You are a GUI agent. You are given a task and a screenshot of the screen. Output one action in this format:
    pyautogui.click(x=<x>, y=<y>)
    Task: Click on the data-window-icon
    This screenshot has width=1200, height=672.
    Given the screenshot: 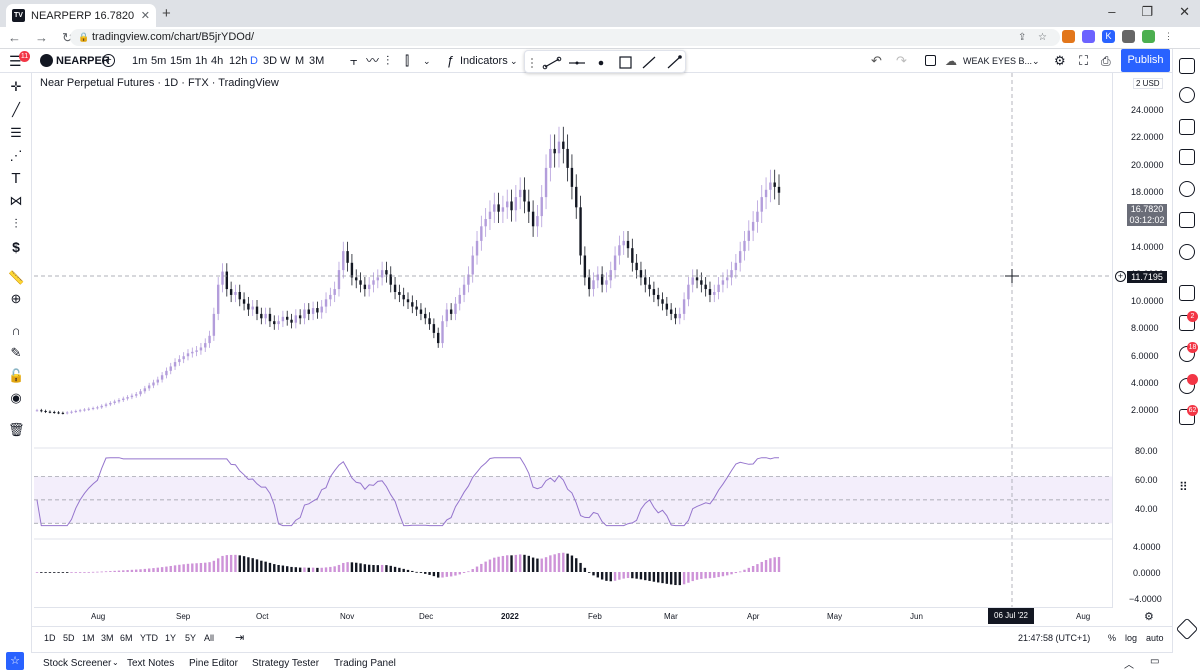 What is the action you would take?
    pyautogui.click(x=1187, y=220)
    